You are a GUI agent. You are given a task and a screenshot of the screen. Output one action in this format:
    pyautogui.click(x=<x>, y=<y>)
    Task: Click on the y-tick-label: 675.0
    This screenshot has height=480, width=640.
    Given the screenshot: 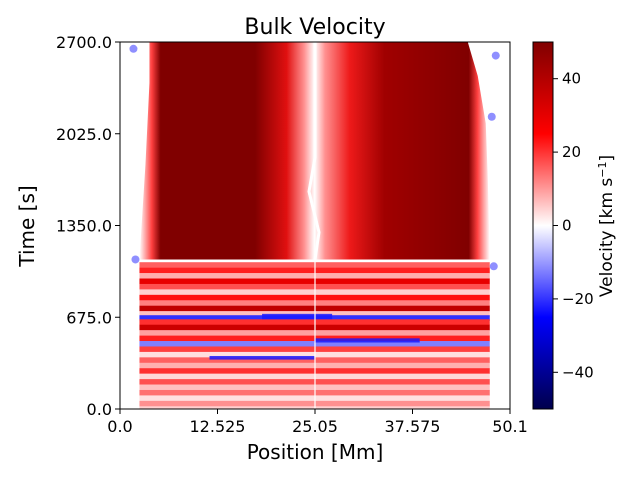 What is the action you would take?
    pyautogui.click(x=89, y=317)
    